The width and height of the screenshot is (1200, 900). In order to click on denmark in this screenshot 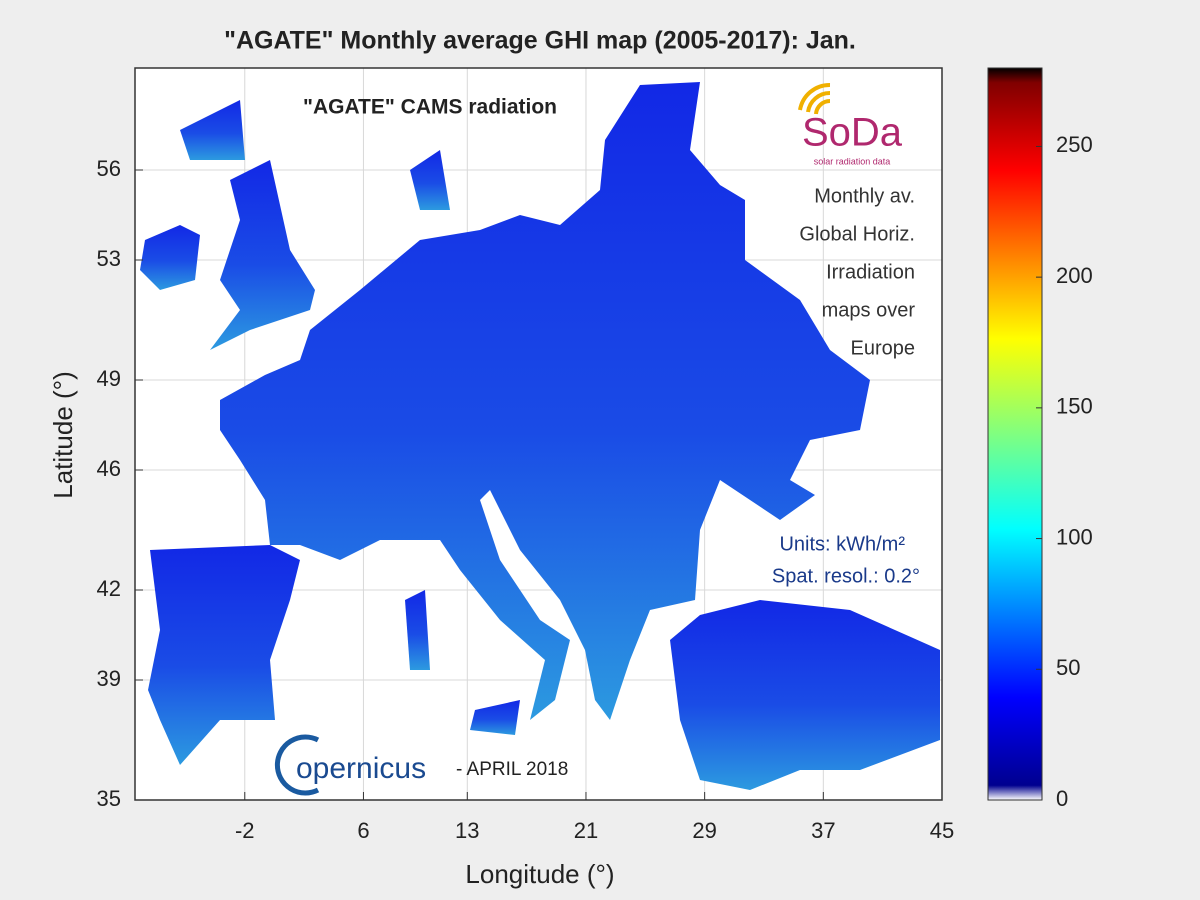, I will do `click(430, 180)`.